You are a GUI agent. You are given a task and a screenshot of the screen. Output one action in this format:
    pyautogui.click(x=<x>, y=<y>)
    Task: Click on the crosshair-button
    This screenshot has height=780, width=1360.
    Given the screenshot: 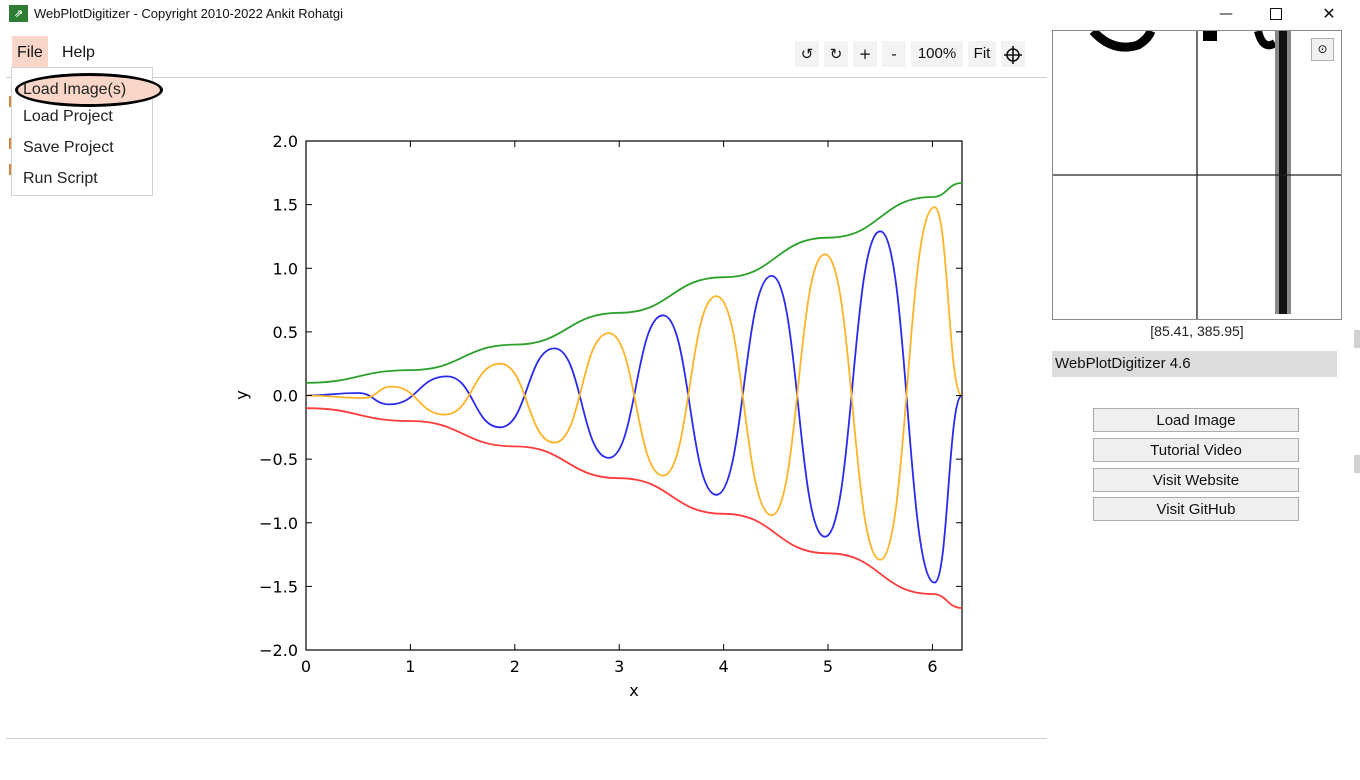 What is the action you would take?
    pyautogui.click(x=1013, y=54)
    